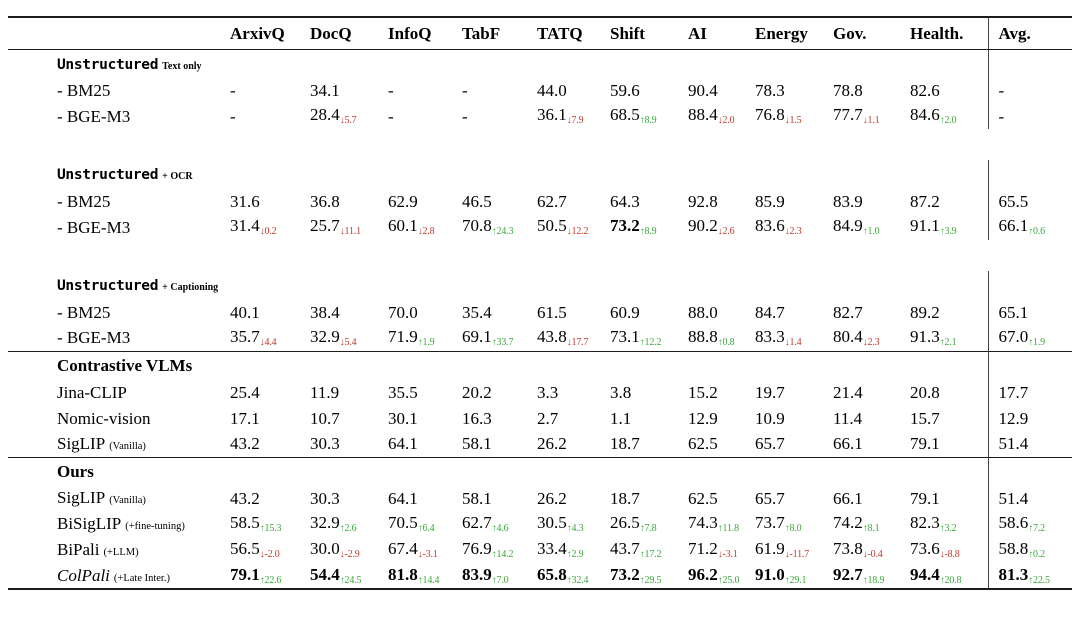 This screenshot has height=620, width=1080. I want to click on metric-cell: 61.9↓-11.7, so click(794, 550).